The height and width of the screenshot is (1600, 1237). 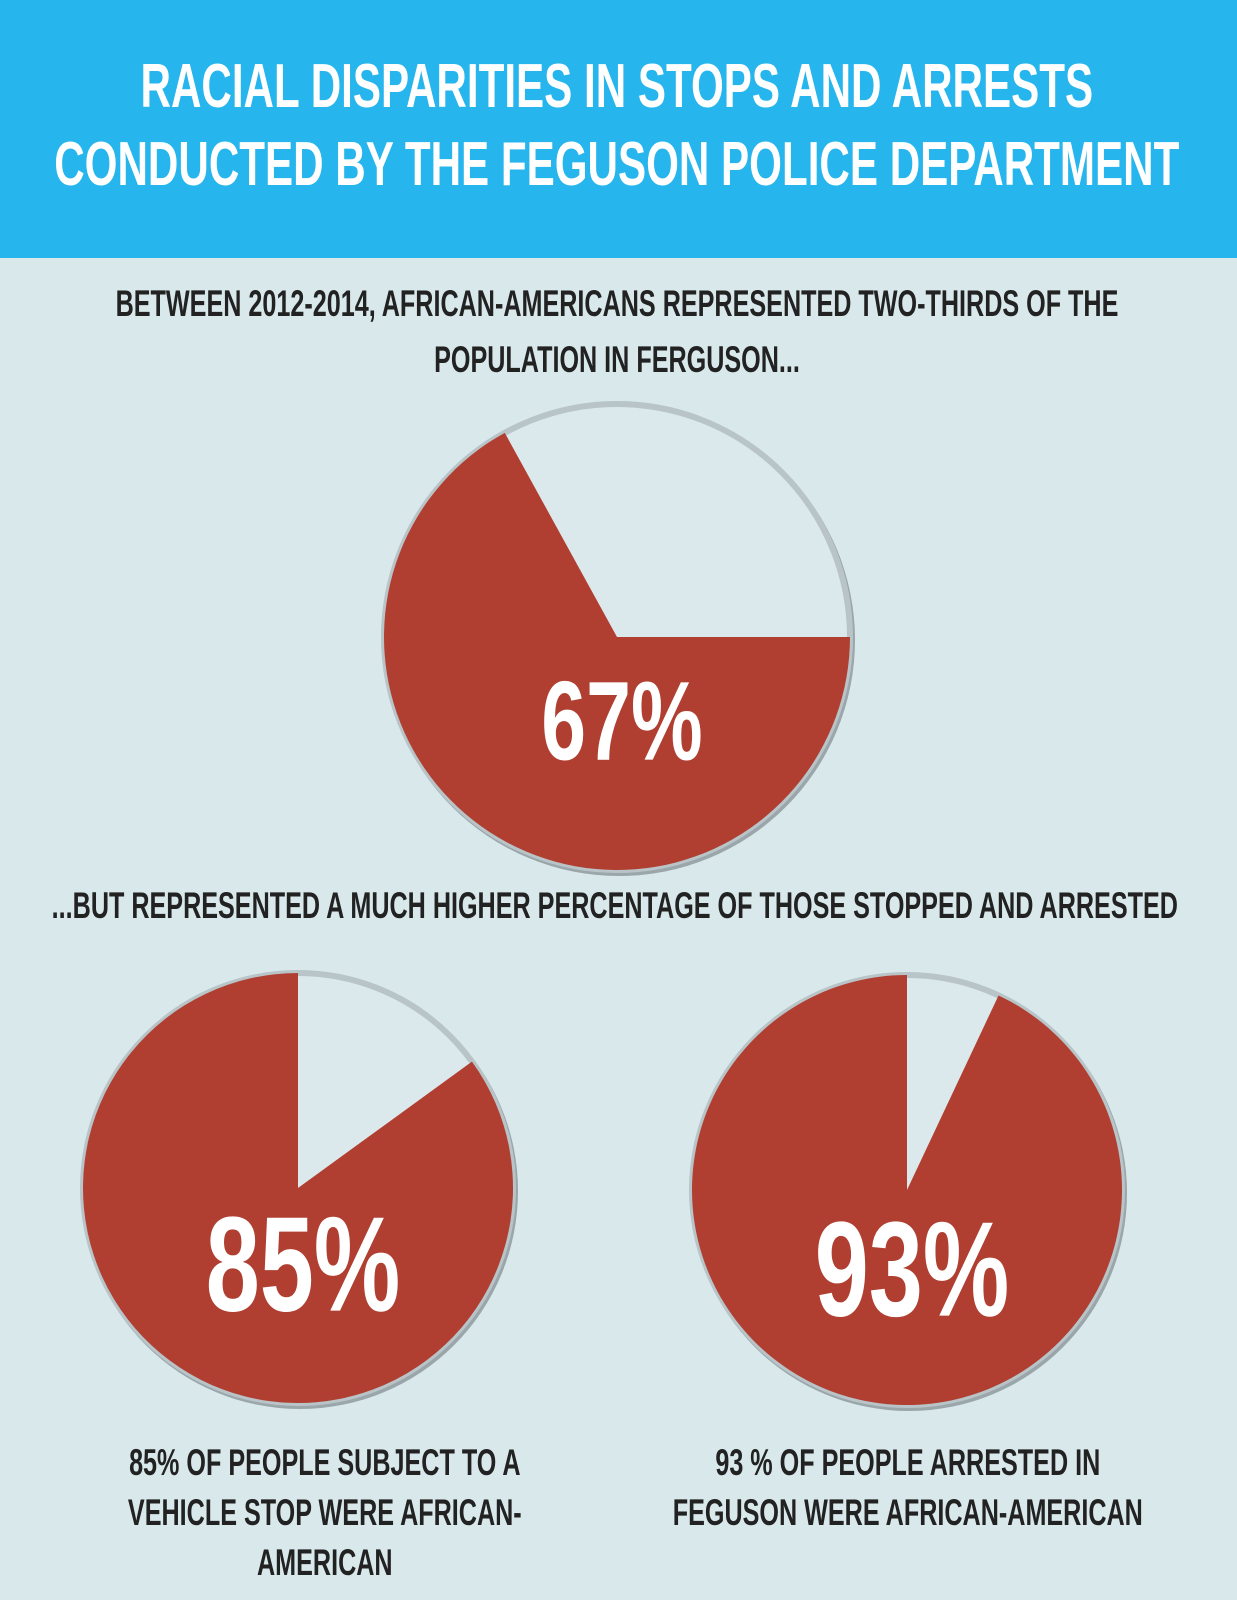 What do you see at coordinates (912, 1269) in the screenshot?
I see `percent-label: 93%` at bounding box center [912, 1269].